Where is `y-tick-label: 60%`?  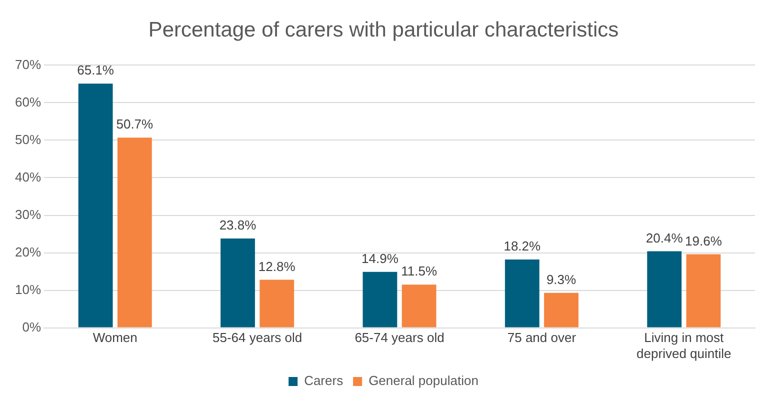
y-tick-label: 60% is located at coordinates (28, 102).